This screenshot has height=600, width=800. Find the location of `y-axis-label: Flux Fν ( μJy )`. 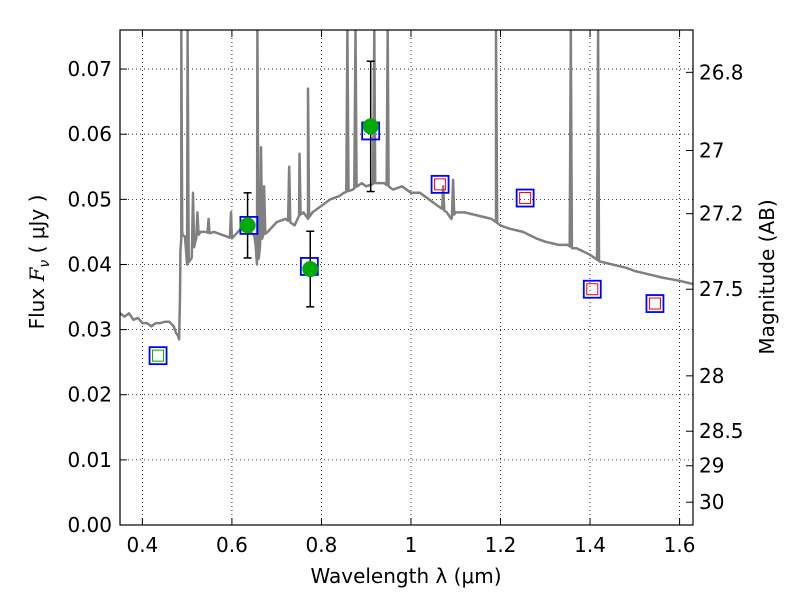

y-axis-label: Flux Fν ( μJy ) is located at coordinates (39, 262).